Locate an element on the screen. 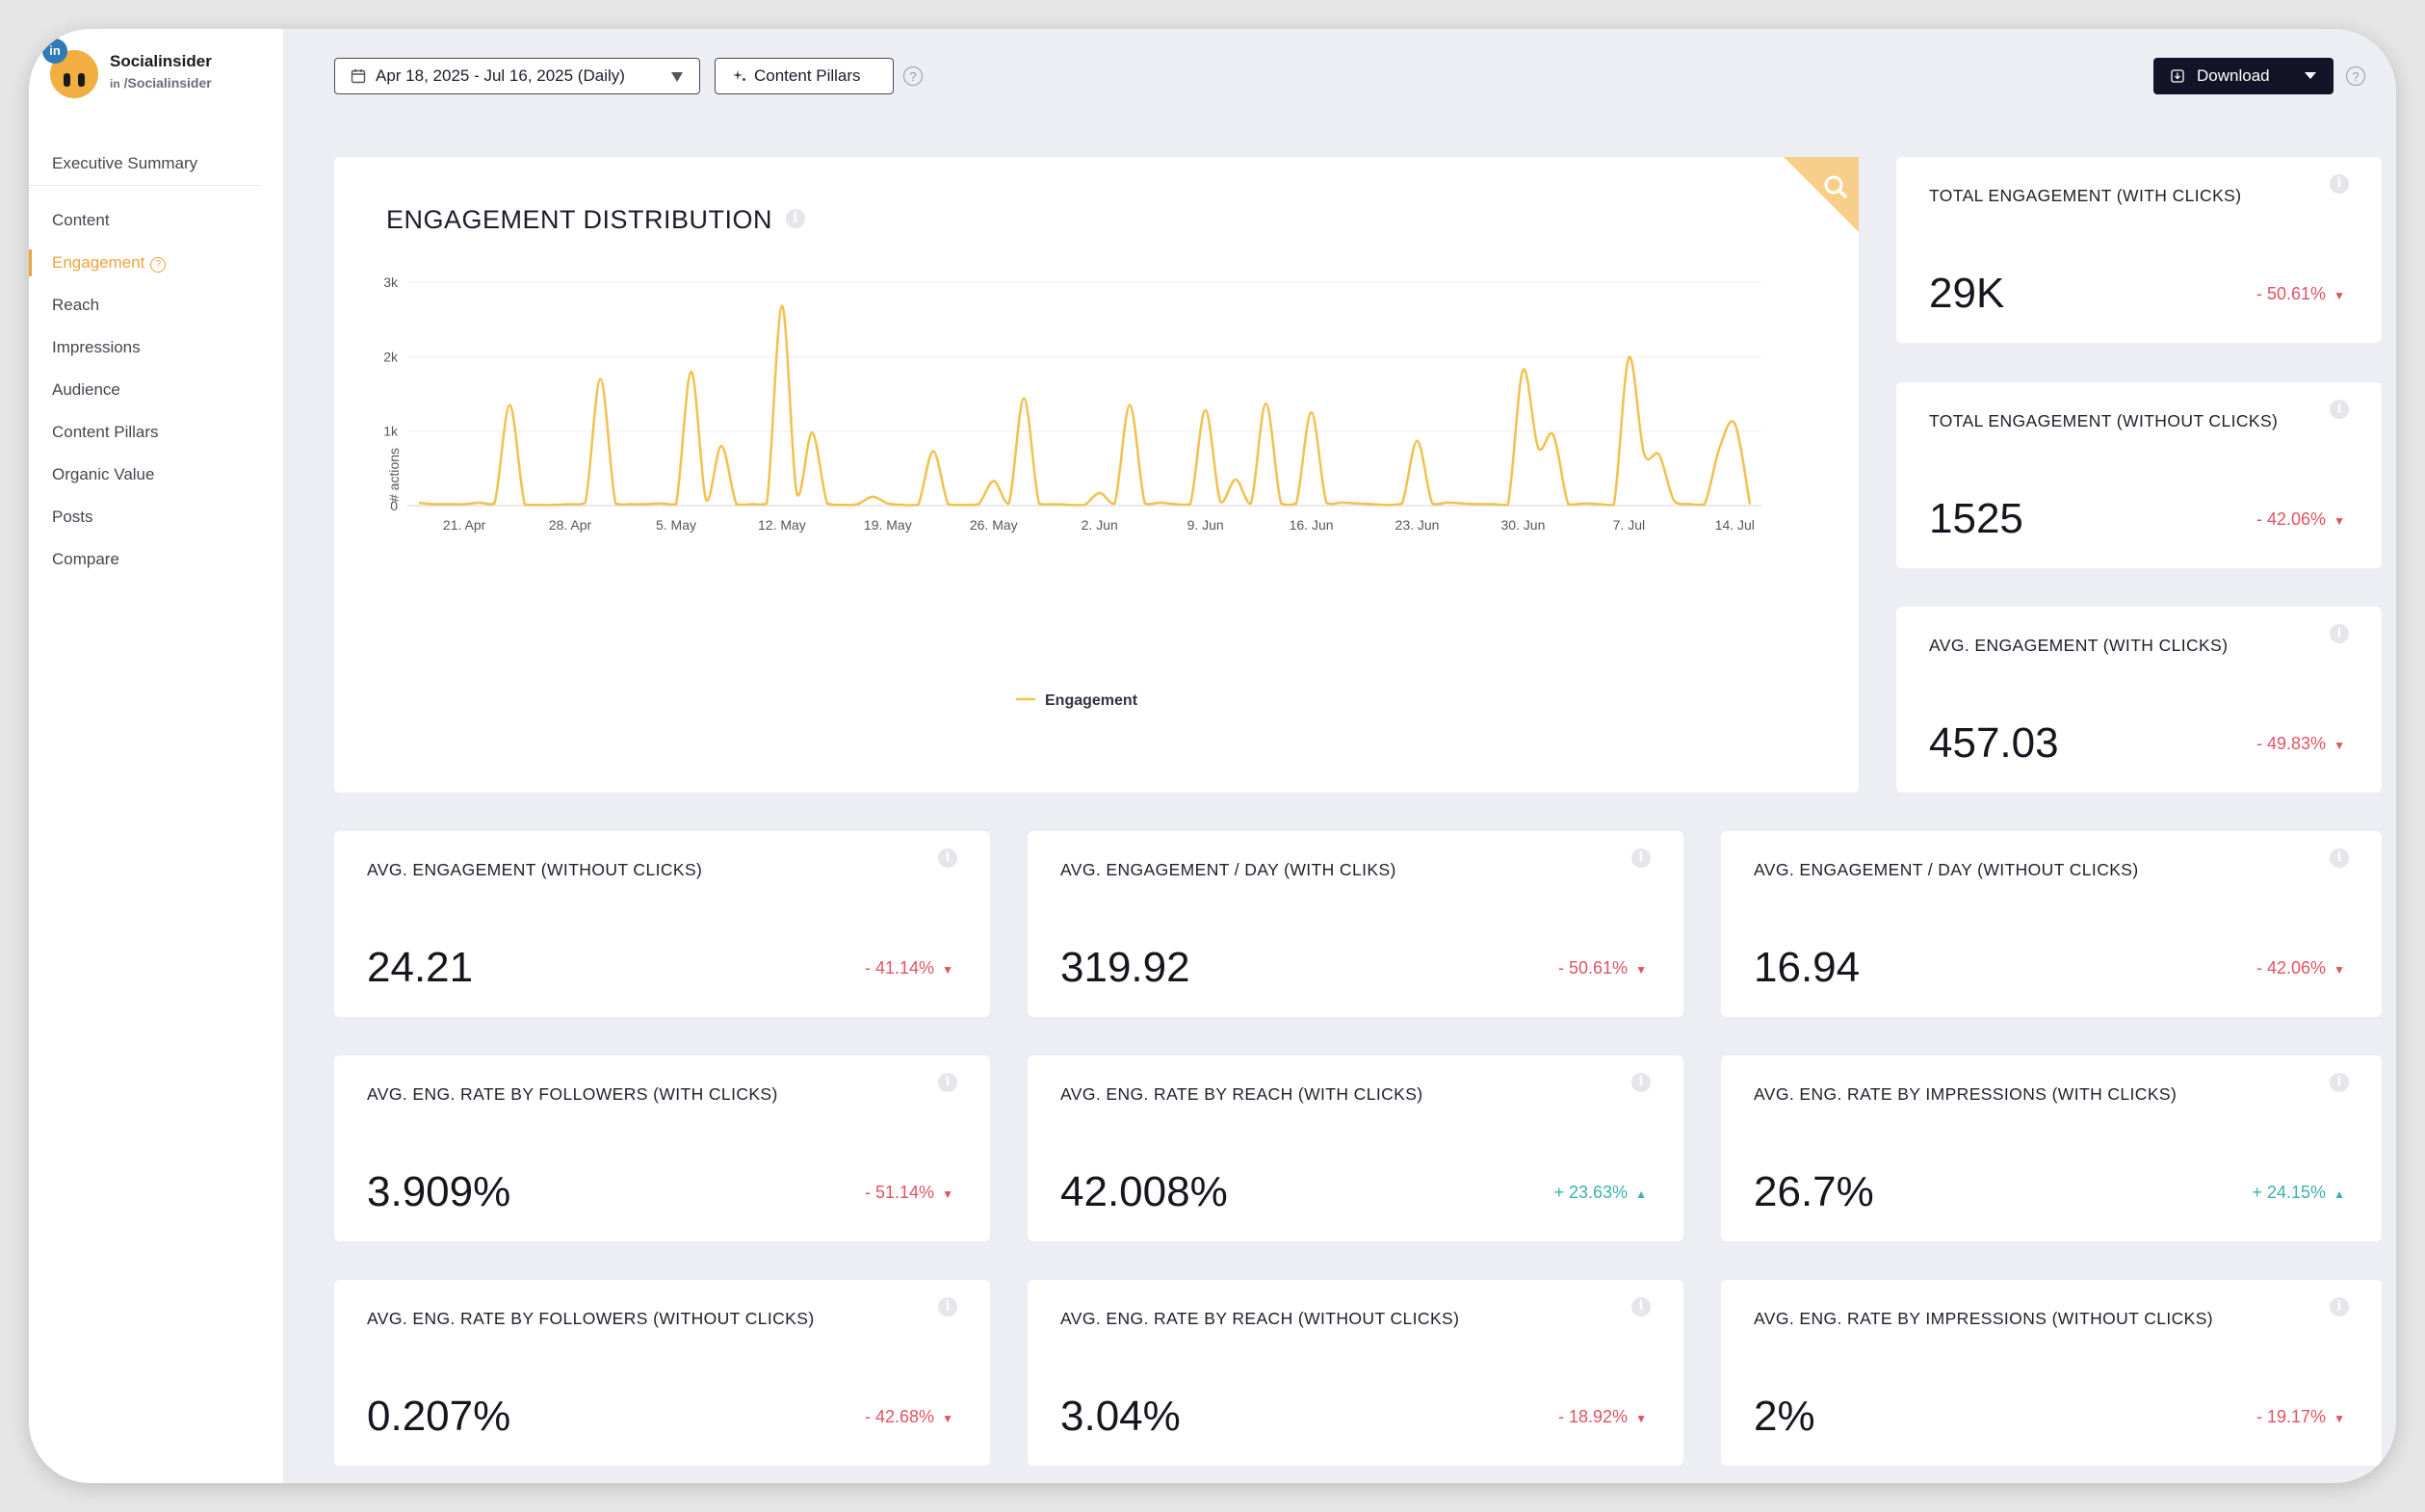  metric-value: 3.04% is located at coordinates (1120, 1416).